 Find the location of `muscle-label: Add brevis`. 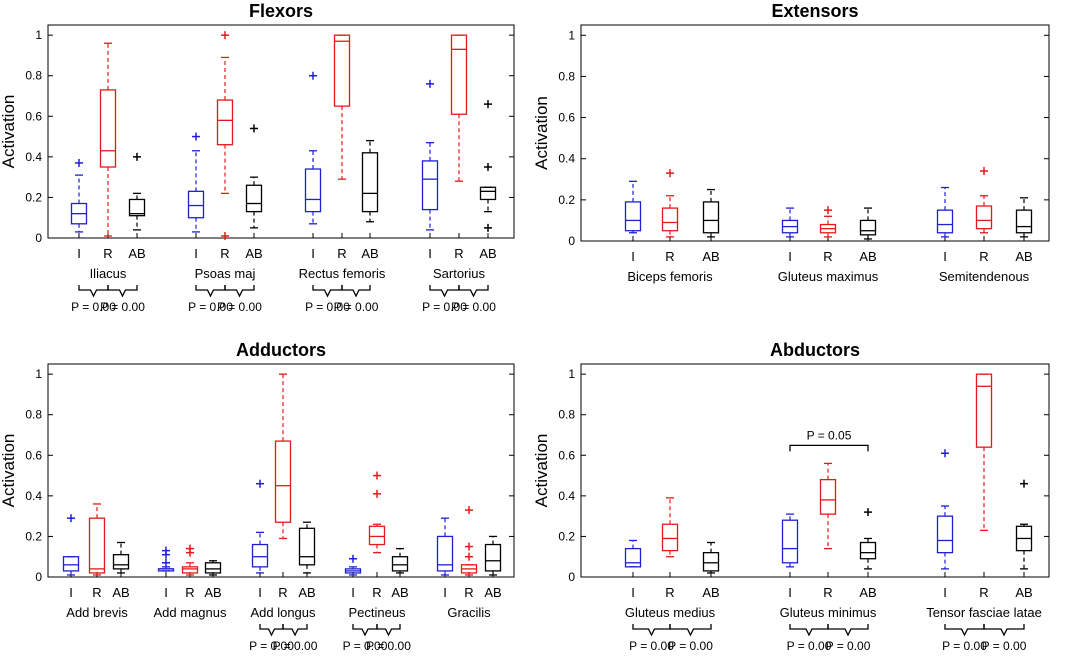

muscle-label: Add brevis is located at coordinates (97, 612).